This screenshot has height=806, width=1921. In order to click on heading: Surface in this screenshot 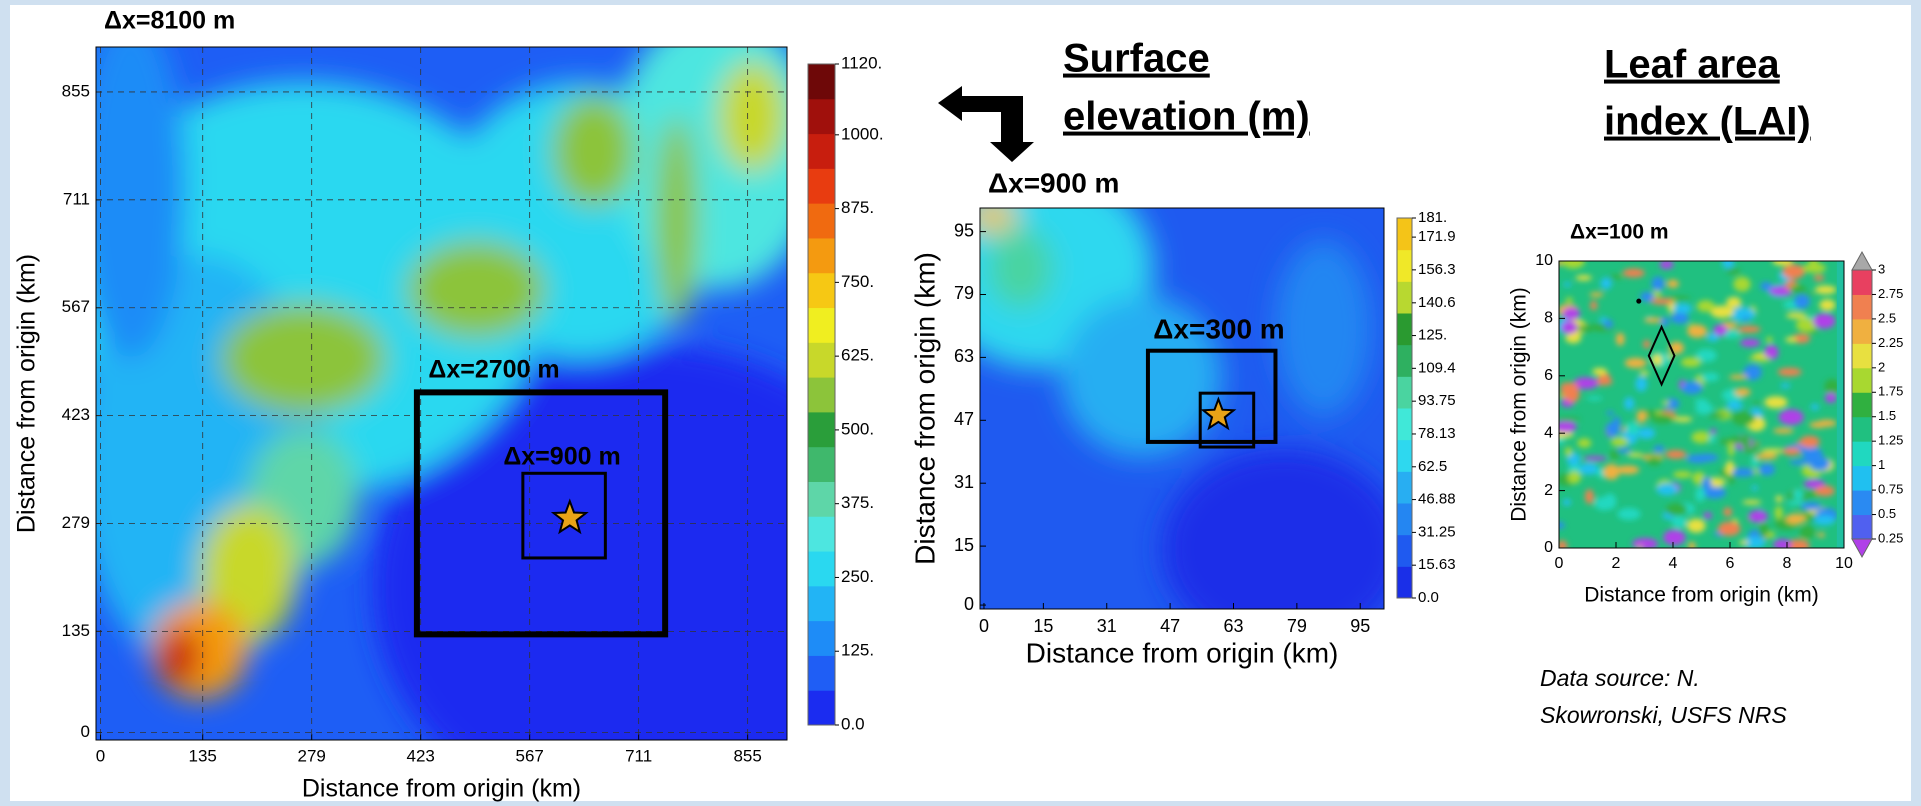, I will do `click(1136, 59)`.